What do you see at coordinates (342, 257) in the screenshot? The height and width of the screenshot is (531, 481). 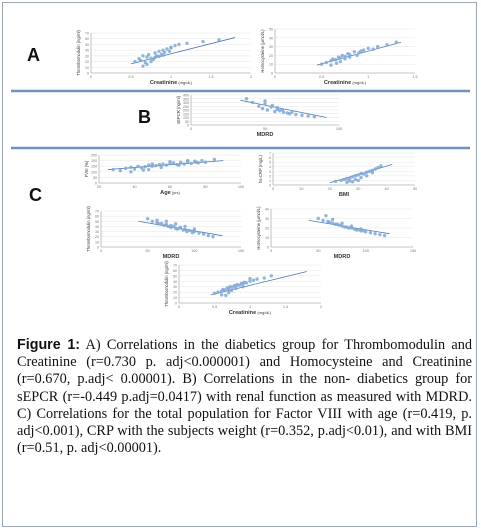 I see `chart-7-x-axis-label: MDRD` at bounding box center [342, 257].